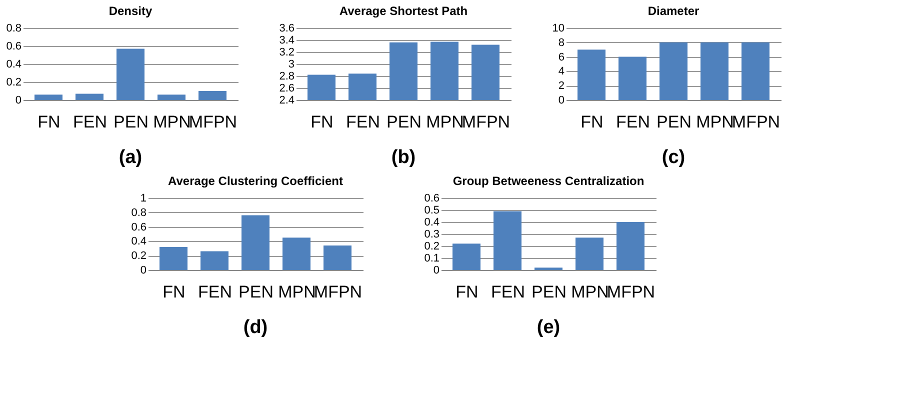  Describe the element at coordinates (255, 181) in the screenshot. I see `chart-title: Average Clustering Coefficient` at that location.